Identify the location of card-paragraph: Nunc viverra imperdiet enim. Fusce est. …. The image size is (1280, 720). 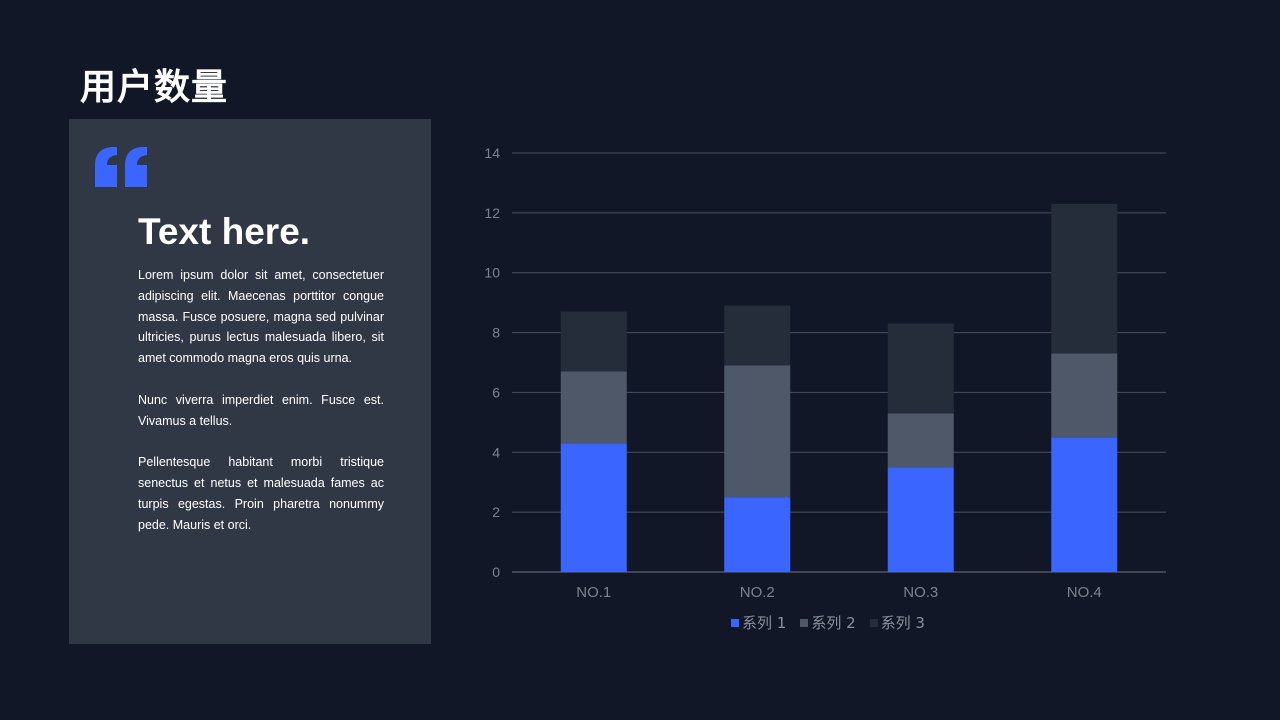
(261, 410).